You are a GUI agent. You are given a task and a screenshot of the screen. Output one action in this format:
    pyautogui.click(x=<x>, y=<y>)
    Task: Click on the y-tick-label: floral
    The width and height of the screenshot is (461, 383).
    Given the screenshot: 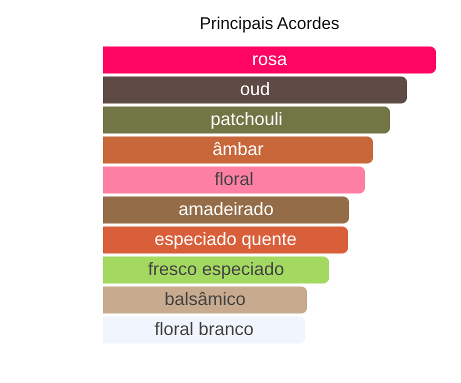 What is the action you would take?
    pyautogui.click(x=234, y=179)
    